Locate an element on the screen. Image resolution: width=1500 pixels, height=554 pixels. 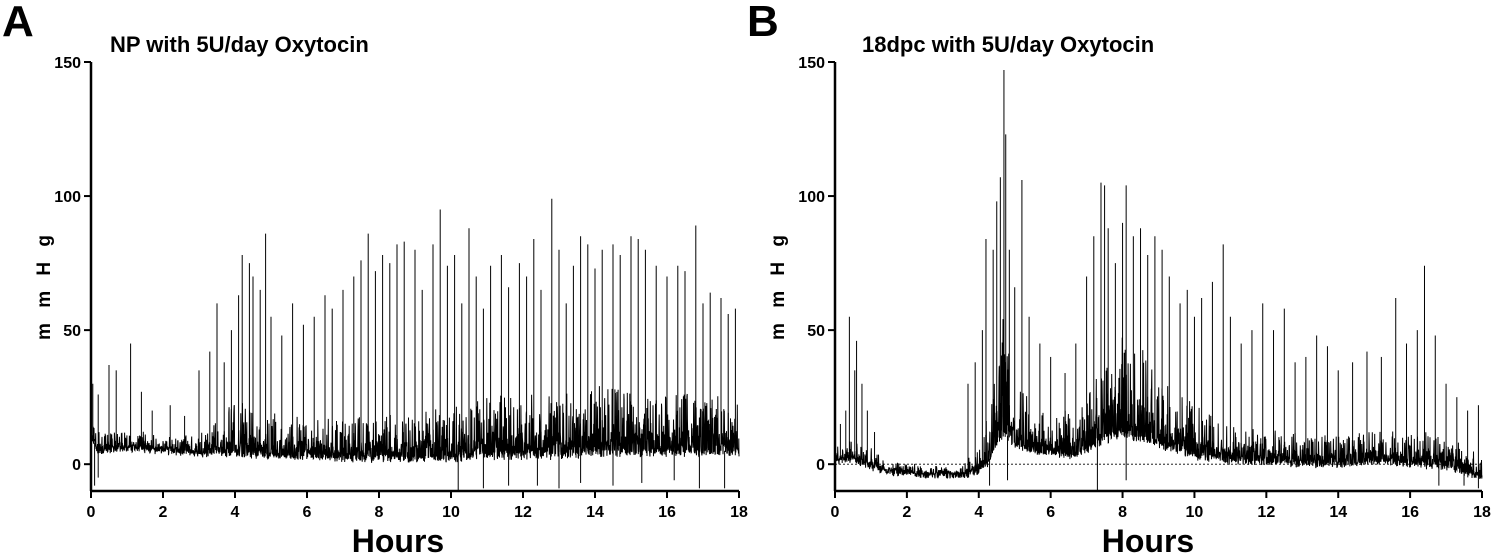
y-axis-label-a: m m H g is located at coordinates (44, 285).